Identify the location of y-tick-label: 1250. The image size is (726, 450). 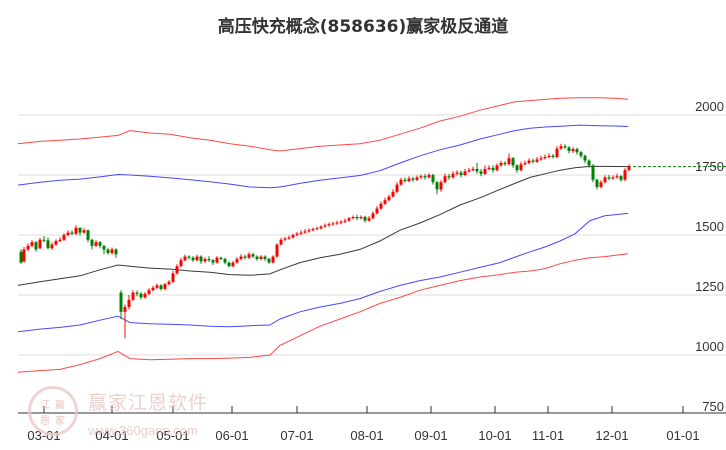
(709, 286).